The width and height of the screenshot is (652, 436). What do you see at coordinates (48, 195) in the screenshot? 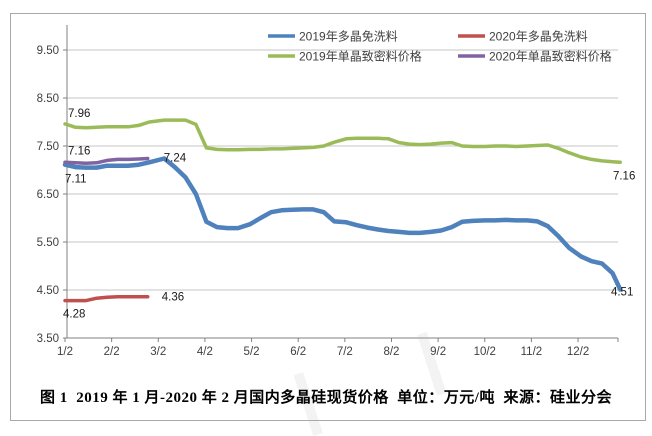
I see `y-axis-label: 6.50` at bounding box center [48, 195].